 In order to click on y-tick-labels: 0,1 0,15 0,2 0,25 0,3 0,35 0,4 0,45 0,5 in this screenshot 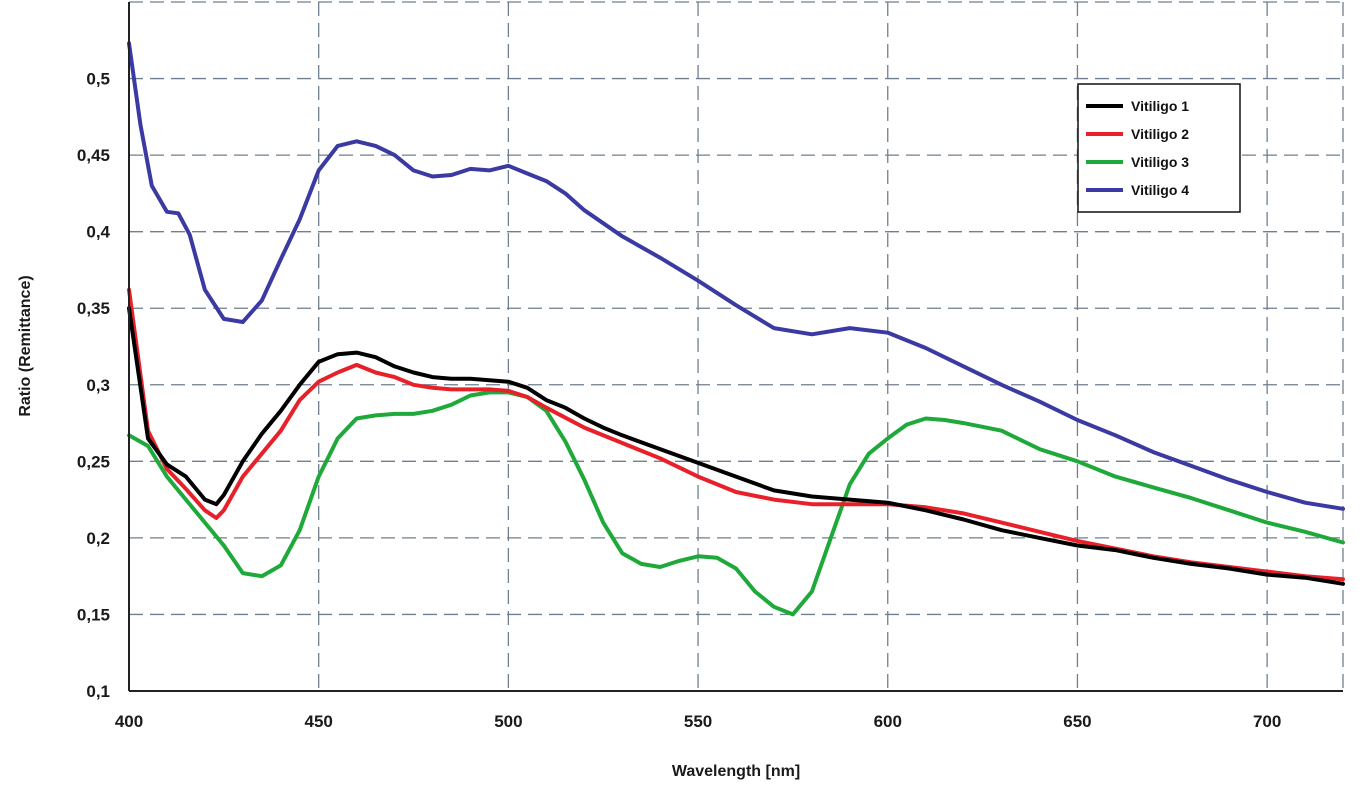, I will do `click(94, 385)`.